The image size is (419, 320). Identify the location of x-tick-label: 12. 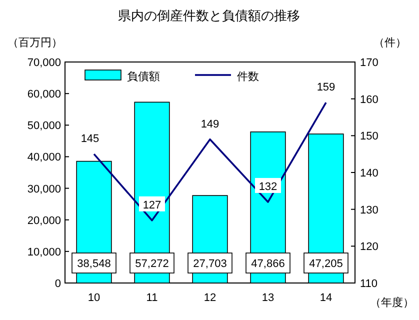
(210, 298).